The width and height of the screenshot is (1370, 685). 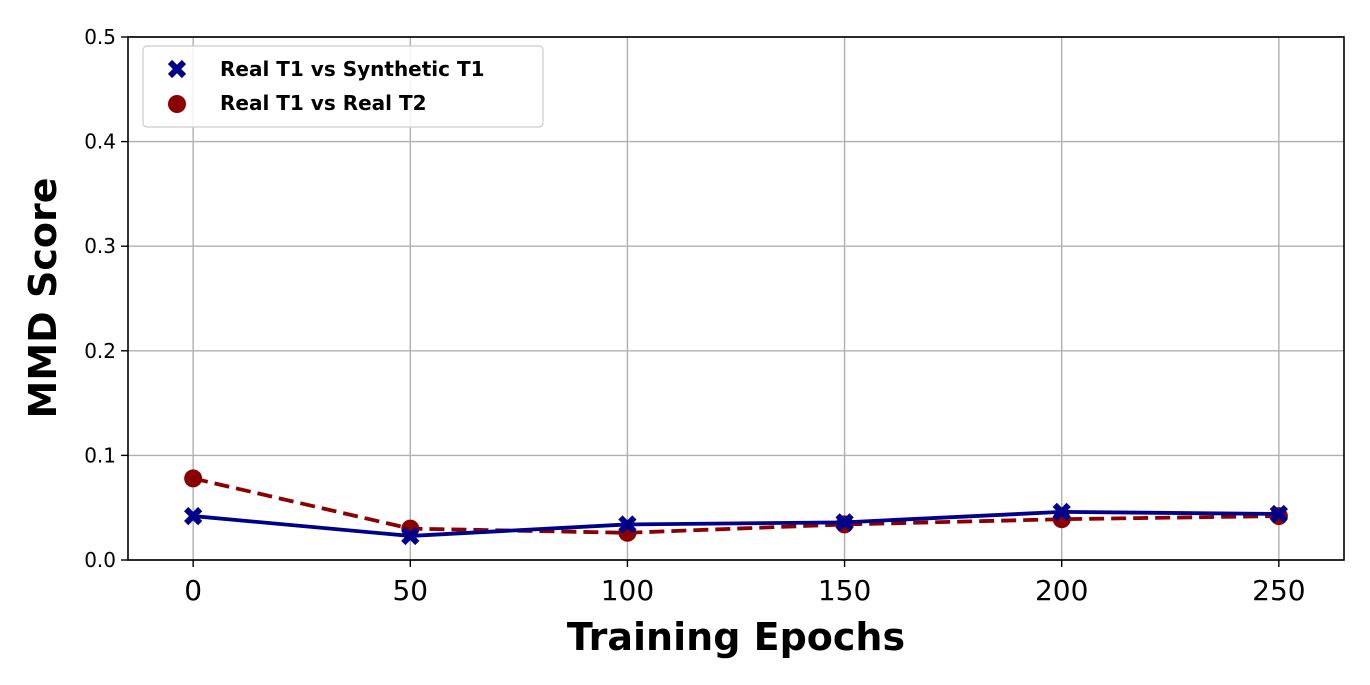 I want to click on y-tick-label: 0.1, so click(x=100, y=455).